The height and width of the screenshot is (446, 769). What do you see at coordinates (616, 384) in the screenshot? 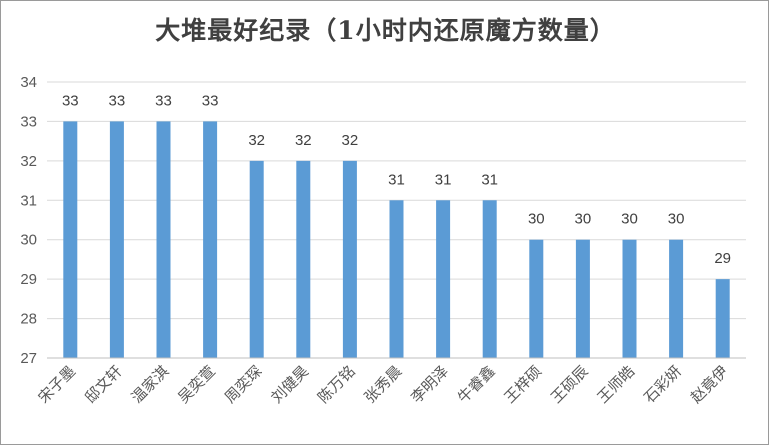
I see `x-tick-label: 王师皓` at bounding box center [616, 384].